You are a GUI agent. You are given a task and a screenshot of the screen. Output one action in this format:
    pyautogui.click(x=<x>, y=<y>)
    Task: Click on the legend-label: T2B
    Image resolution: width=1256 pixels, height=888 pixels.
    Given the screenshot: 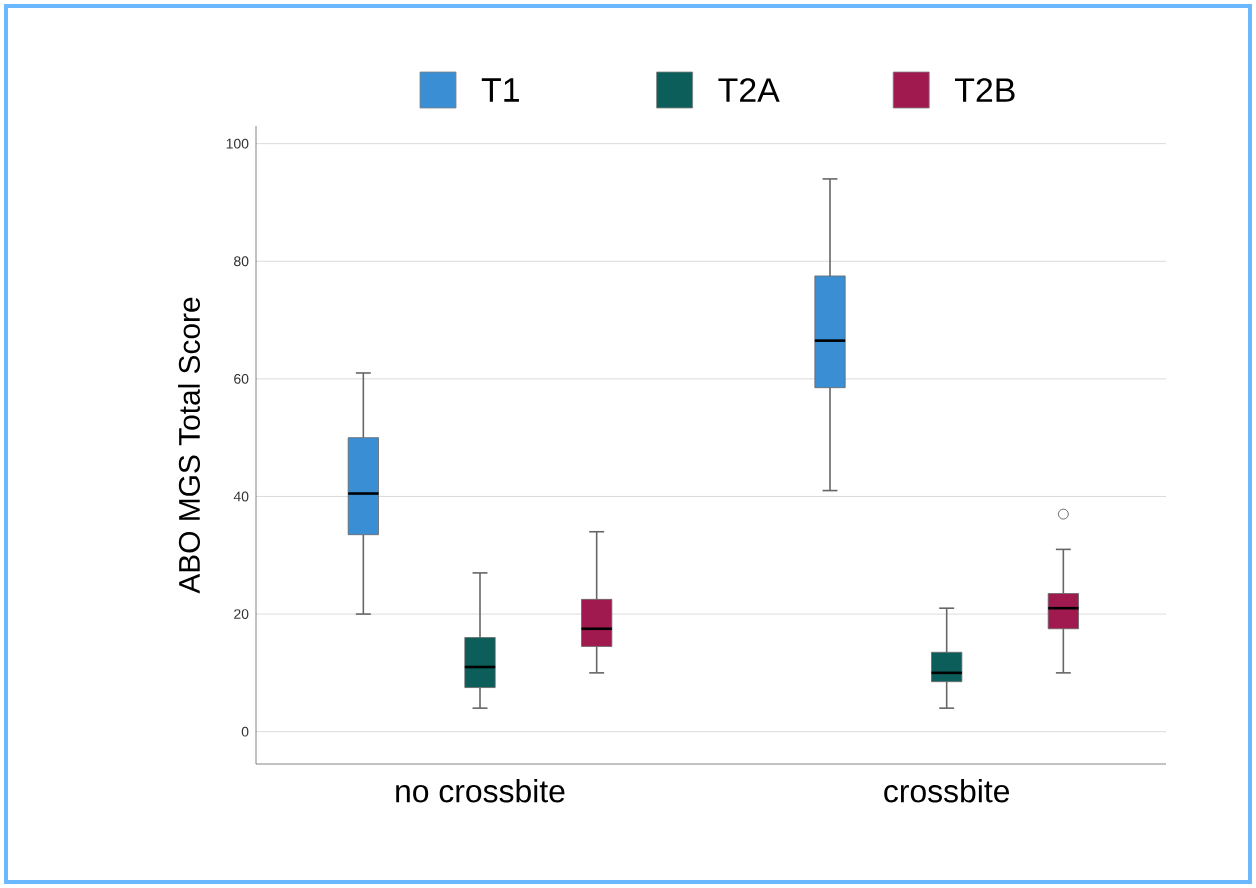 What is the action you would take?
    pyautogui.click(x=985, y=90)
    